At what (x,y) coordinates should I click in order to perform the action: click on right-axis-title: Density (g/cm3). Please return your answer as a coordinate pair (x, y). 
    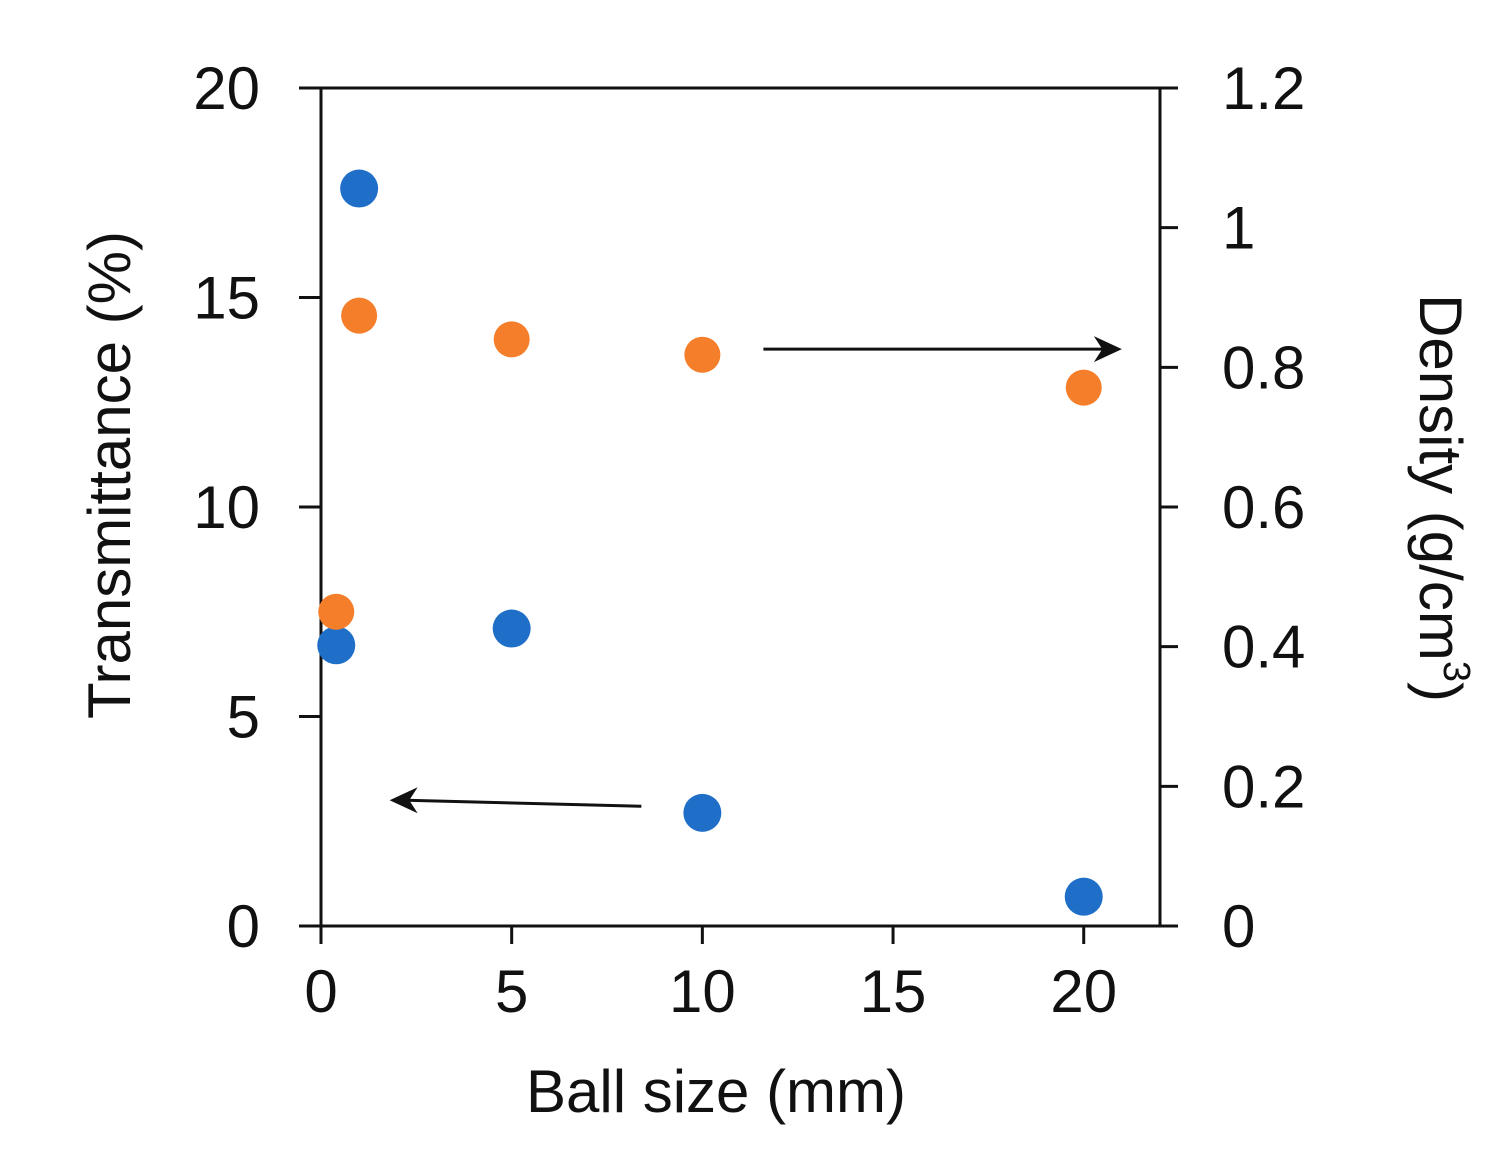
    Looking at the image, I should click on (1442, 498).